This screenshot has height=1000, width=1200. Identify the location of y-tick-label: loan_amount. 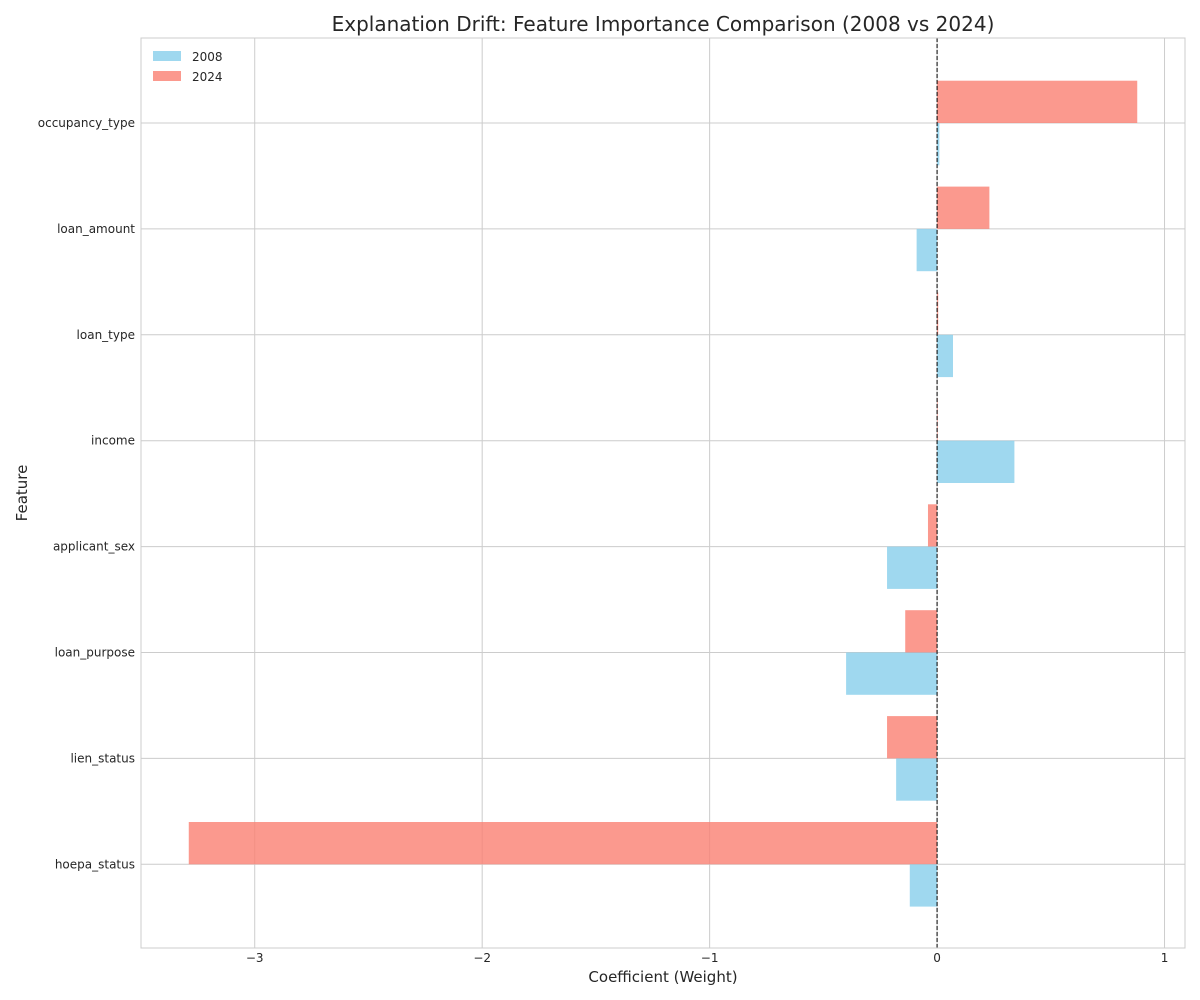
(96, 229).